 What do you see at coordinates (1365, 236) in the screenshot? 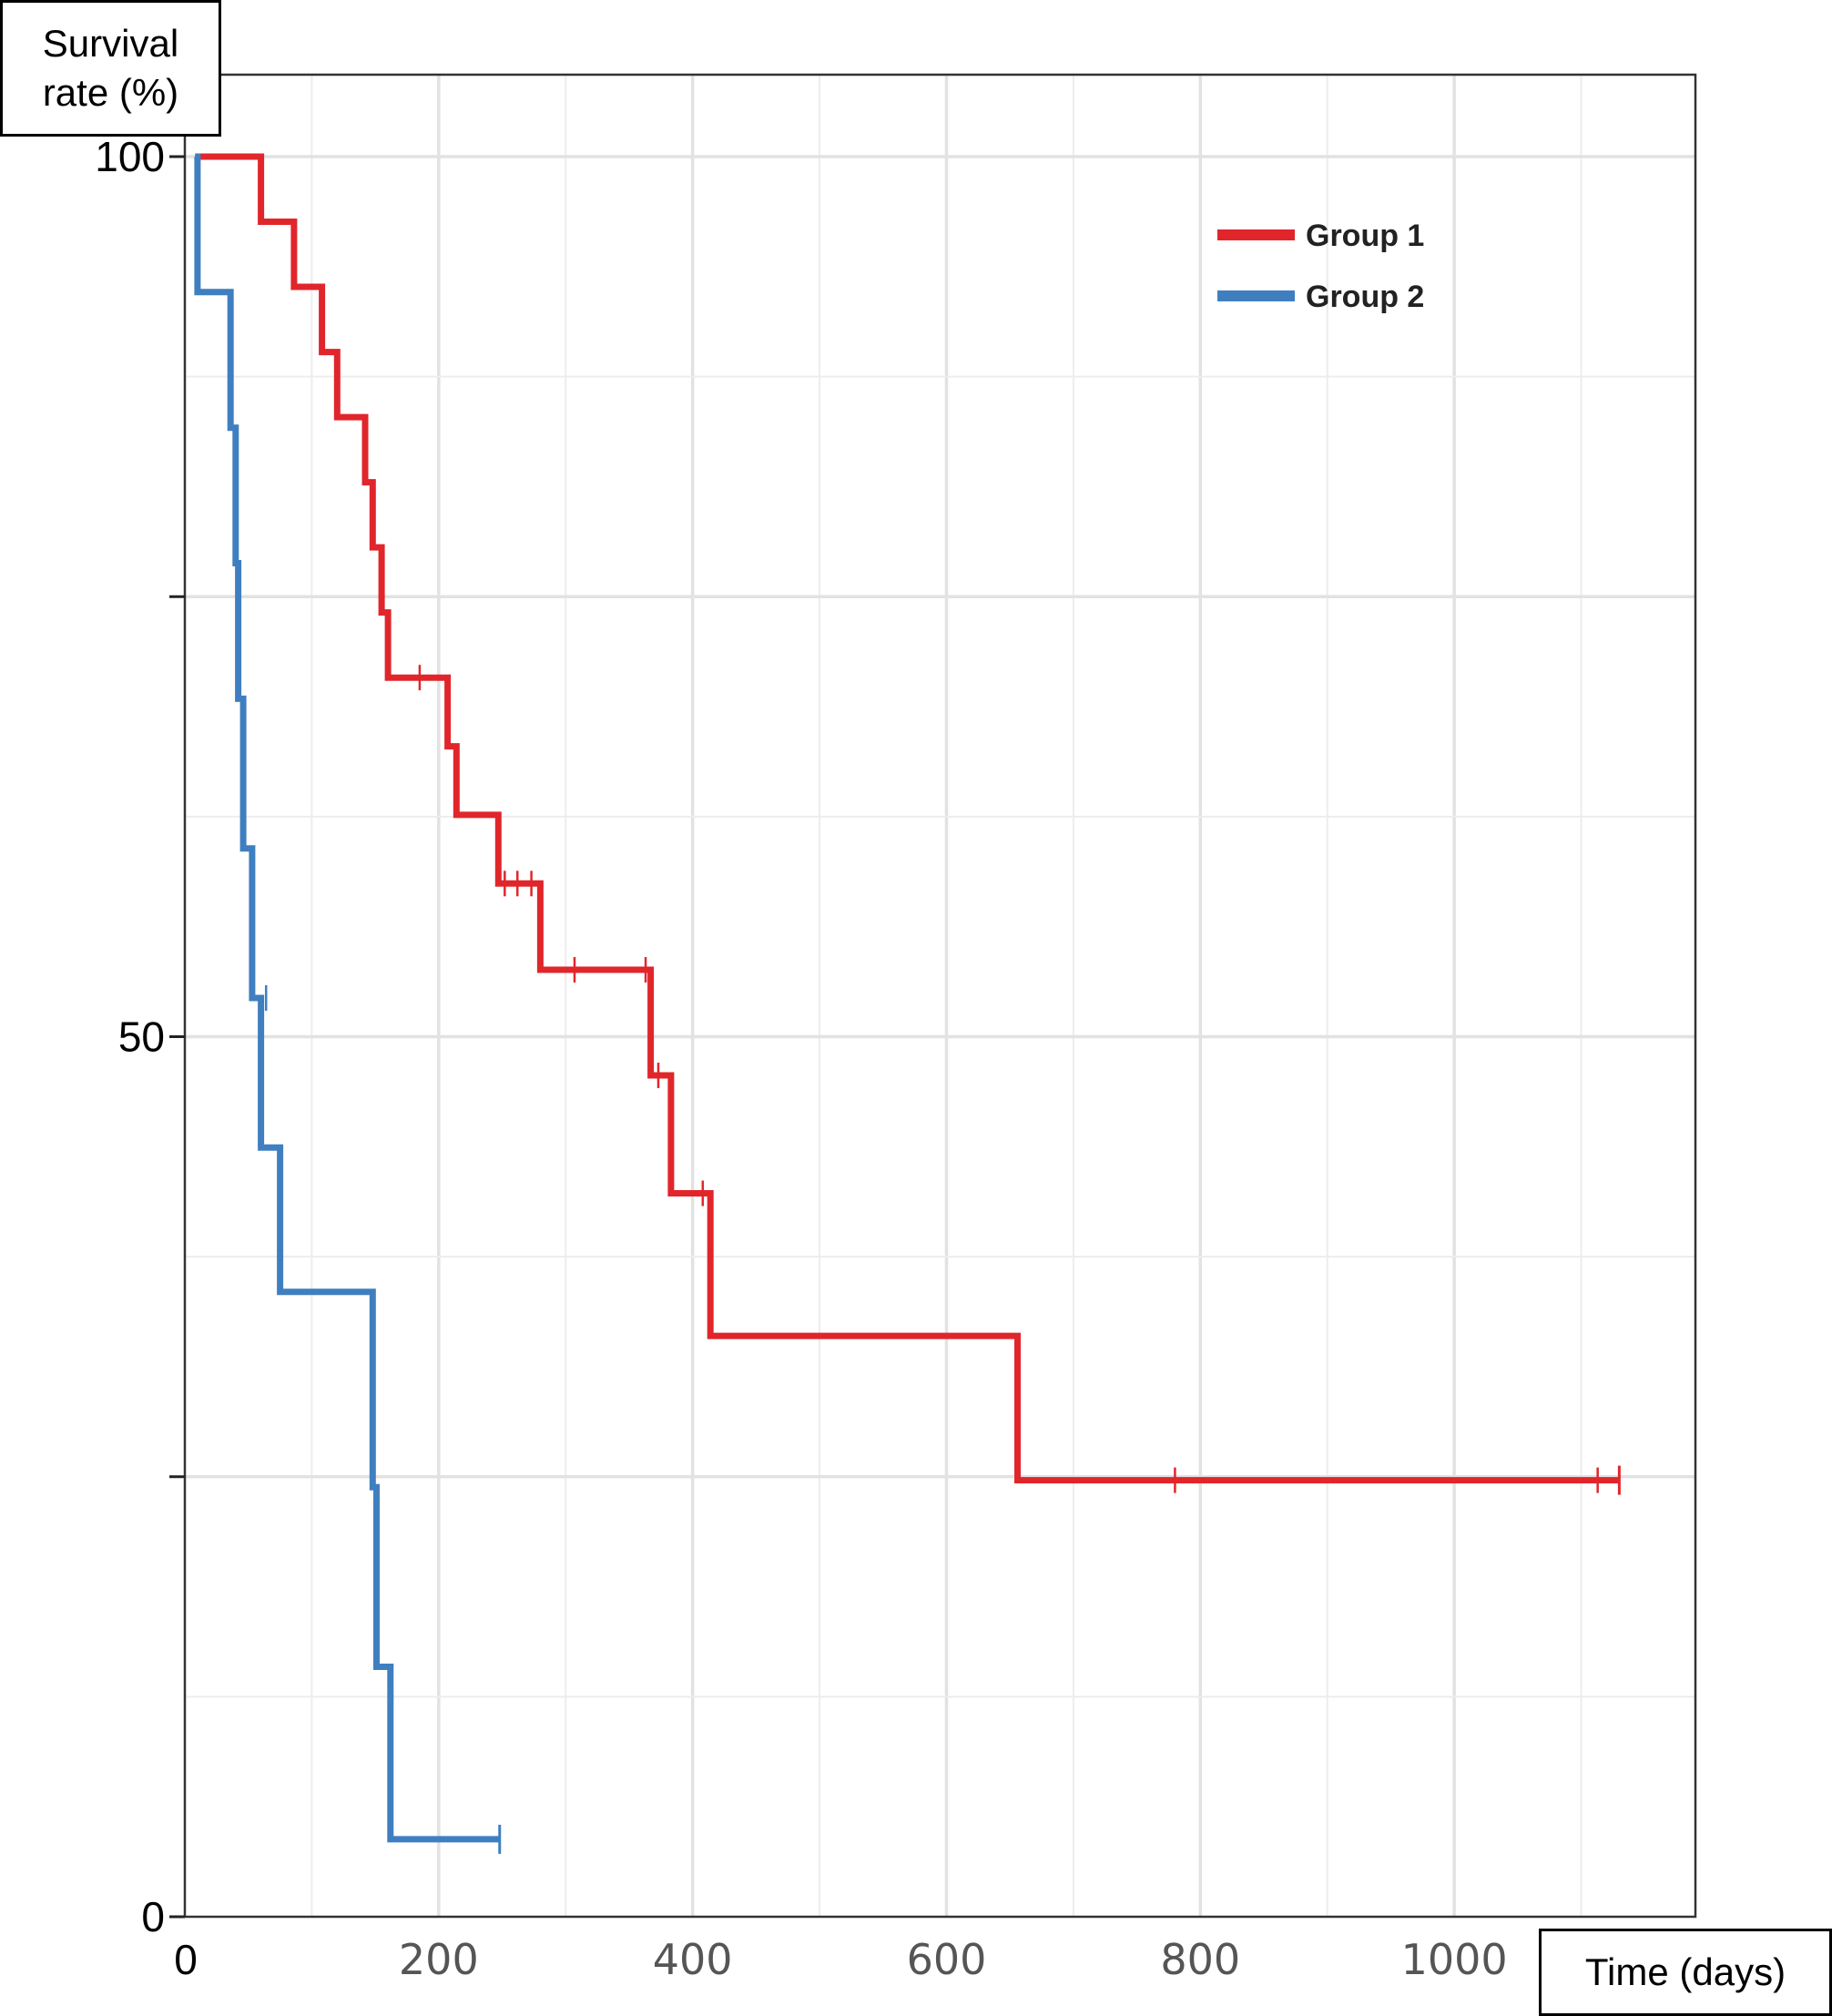
I see `legend-label-group-1: Group 1` at bounding box center [1365, 236].